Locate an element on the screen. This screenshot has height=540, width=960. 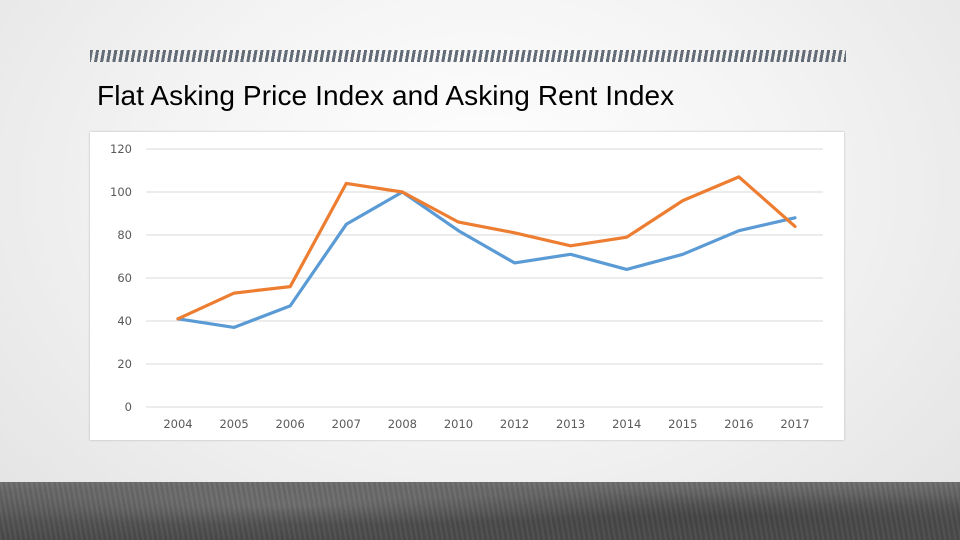
y-tick-label: 0 is located at coordinates (128, 407).